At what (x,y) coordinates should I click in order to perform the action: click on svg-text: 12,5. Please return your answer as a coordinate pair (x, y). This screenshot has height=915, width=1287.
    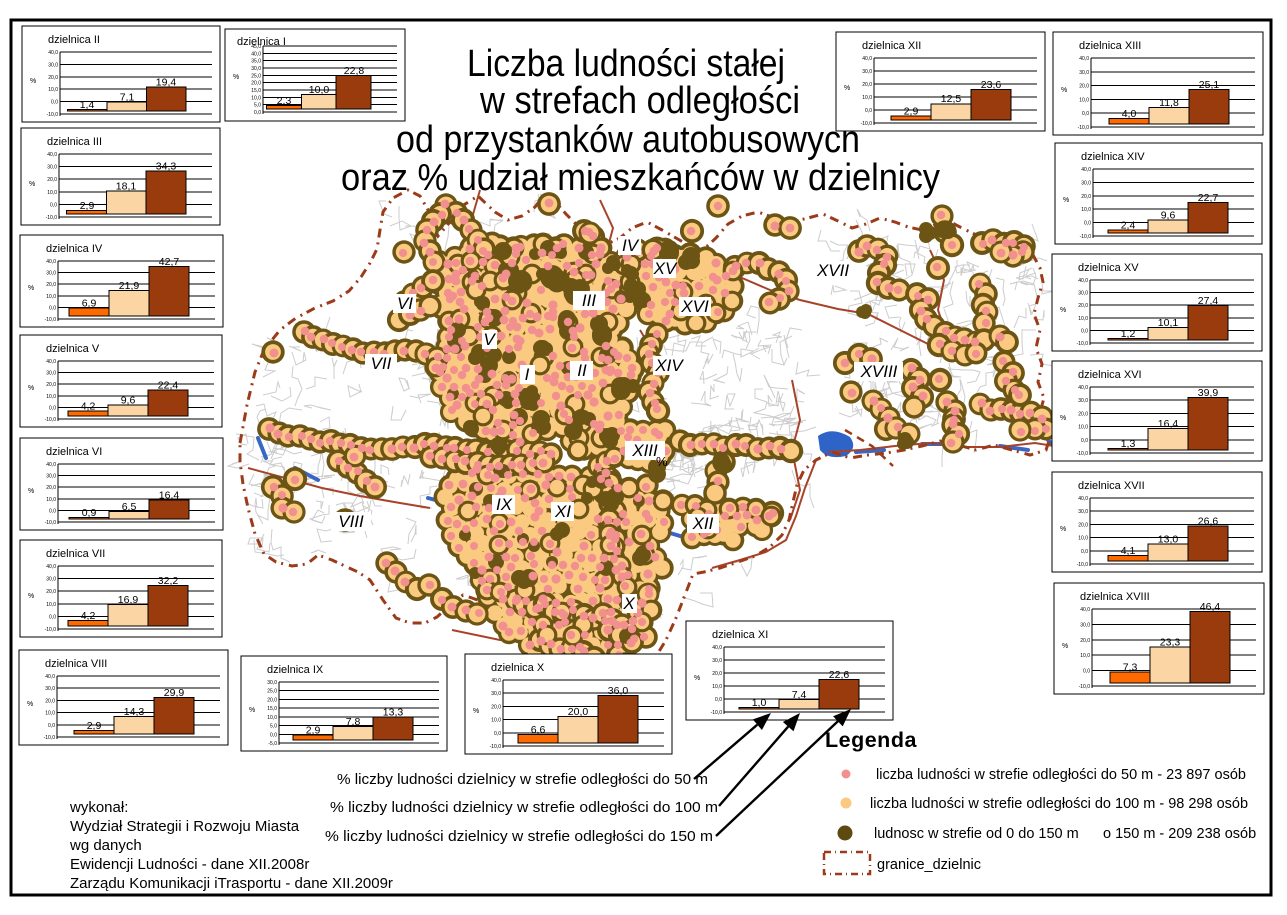
    Looking at the image, I should click on (951, 99).